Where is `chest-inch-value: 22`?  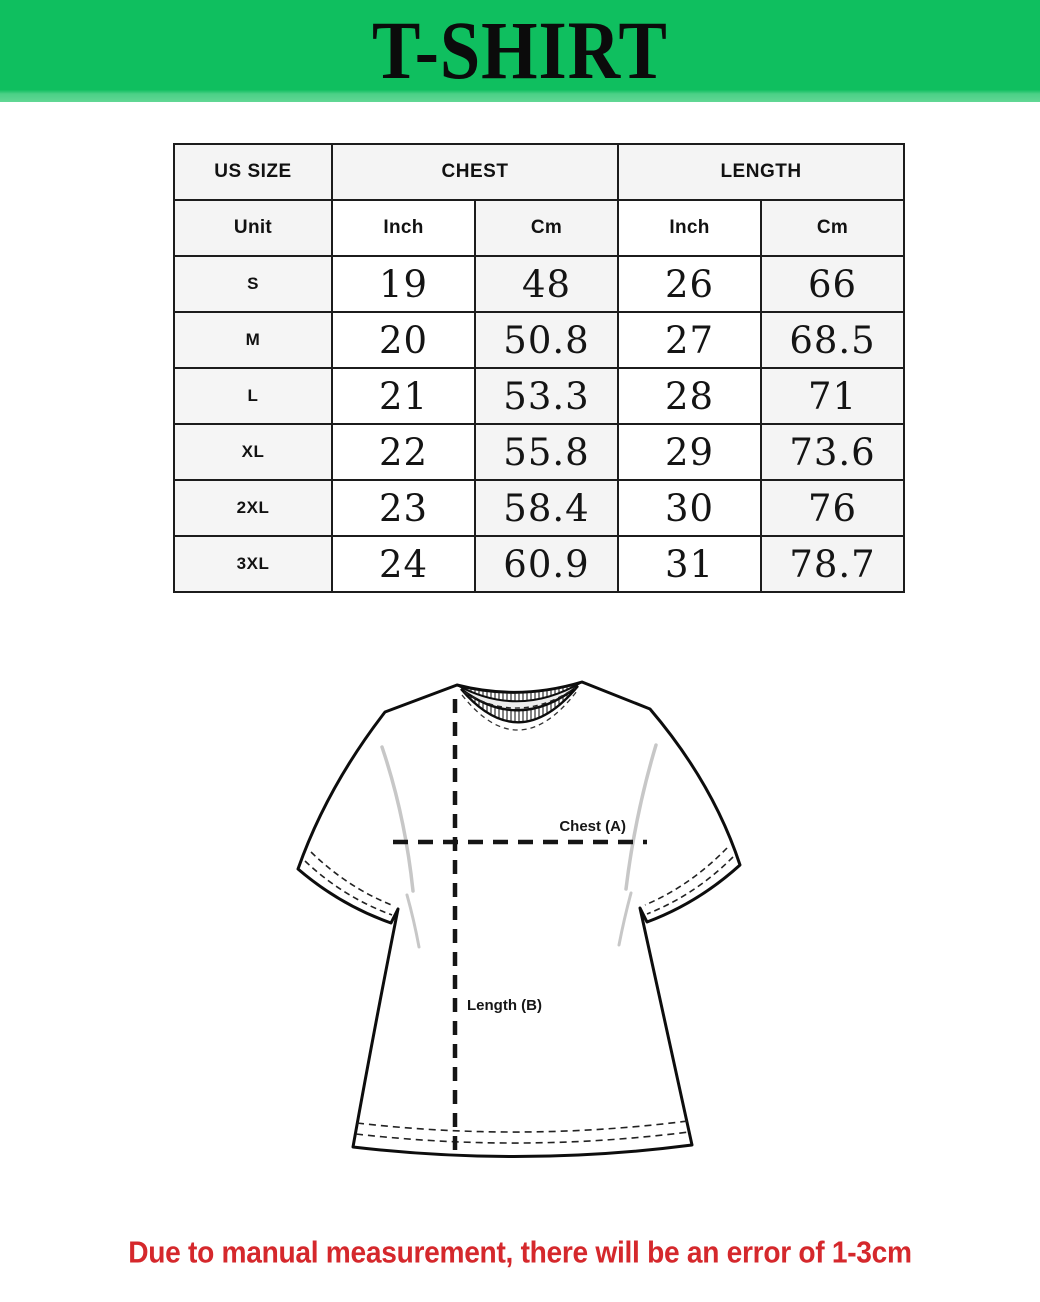 chest-inch-value: 22 is located at coordinates (403, 452).